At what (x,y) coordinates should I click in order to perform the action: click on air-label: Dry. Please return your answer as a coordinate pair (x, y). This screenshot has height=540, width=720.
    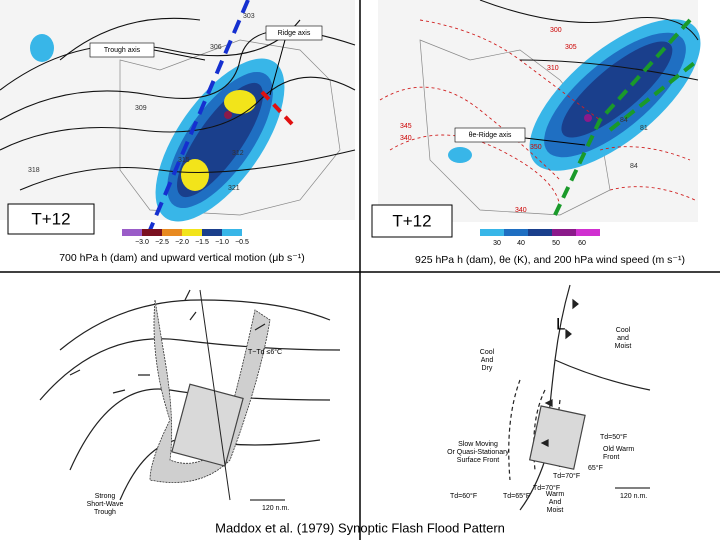
    Looking at the image, I should click on (487, 368).